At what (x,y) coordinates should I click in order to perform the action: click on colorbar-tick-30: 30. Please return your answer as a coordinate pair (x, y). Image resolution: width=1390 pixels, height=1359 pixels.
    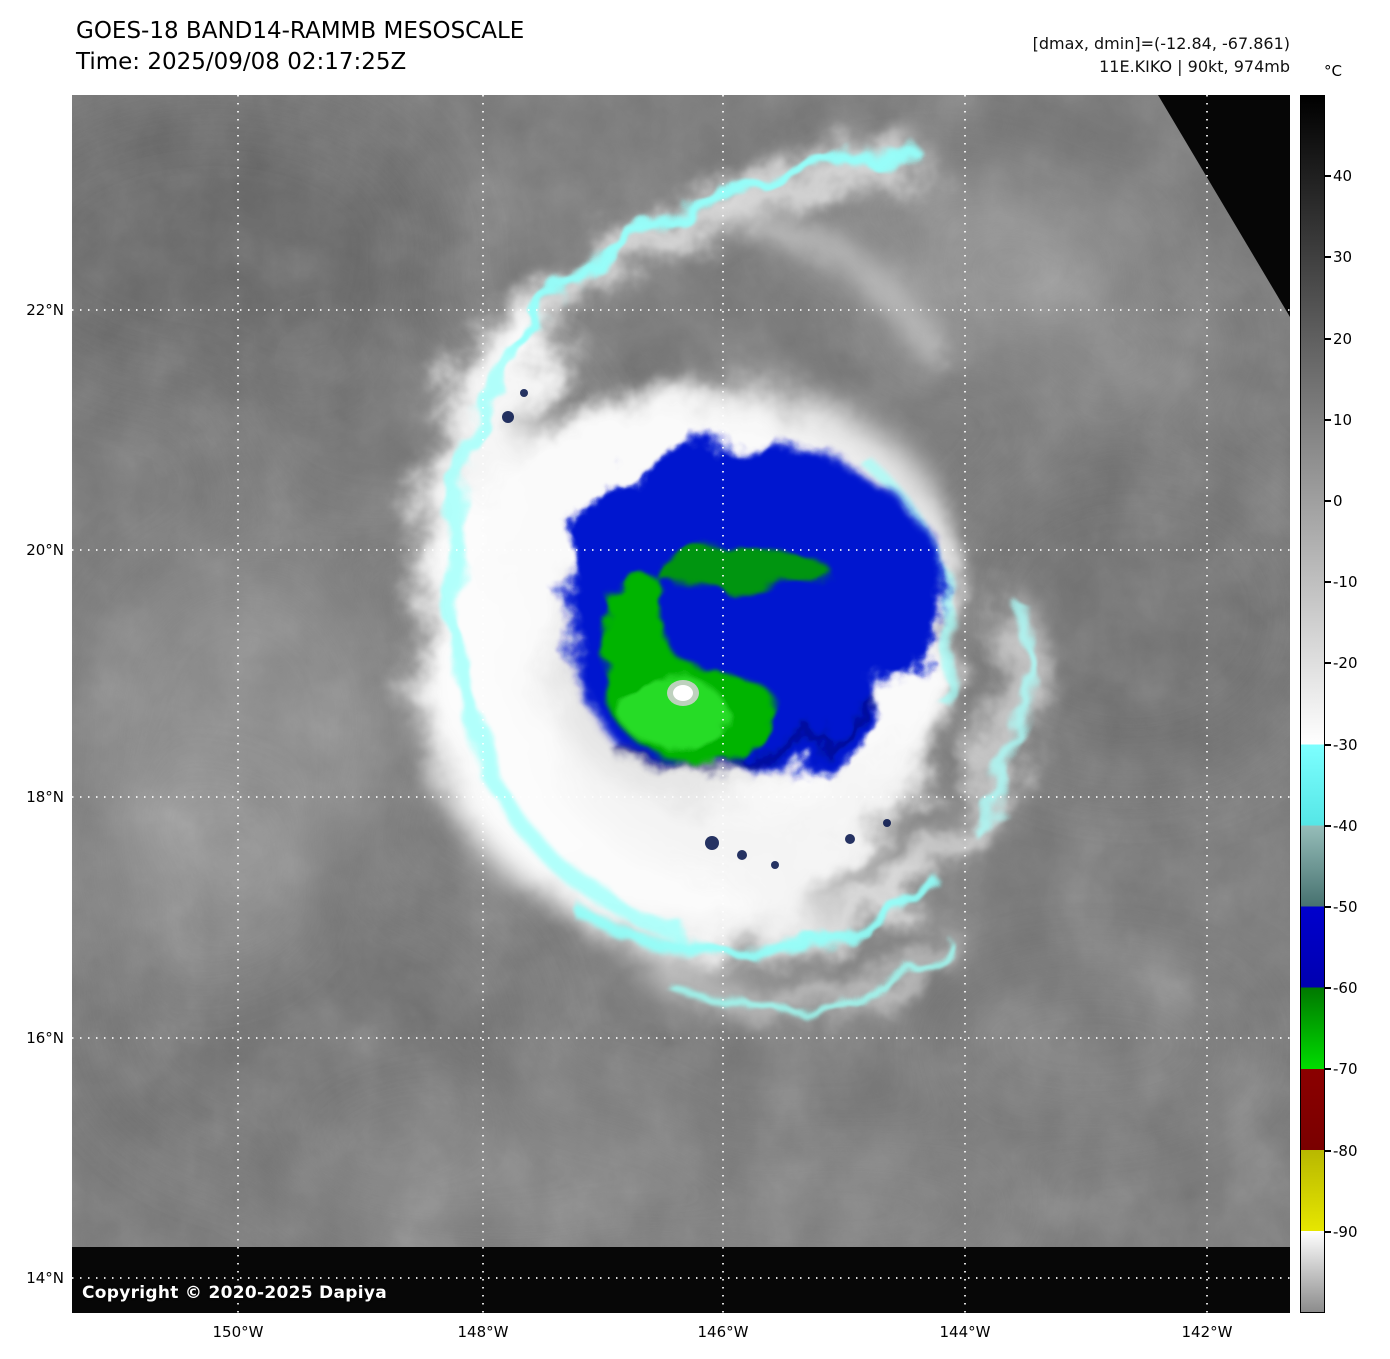
    Looking at the image, I should click on (1338, 257).